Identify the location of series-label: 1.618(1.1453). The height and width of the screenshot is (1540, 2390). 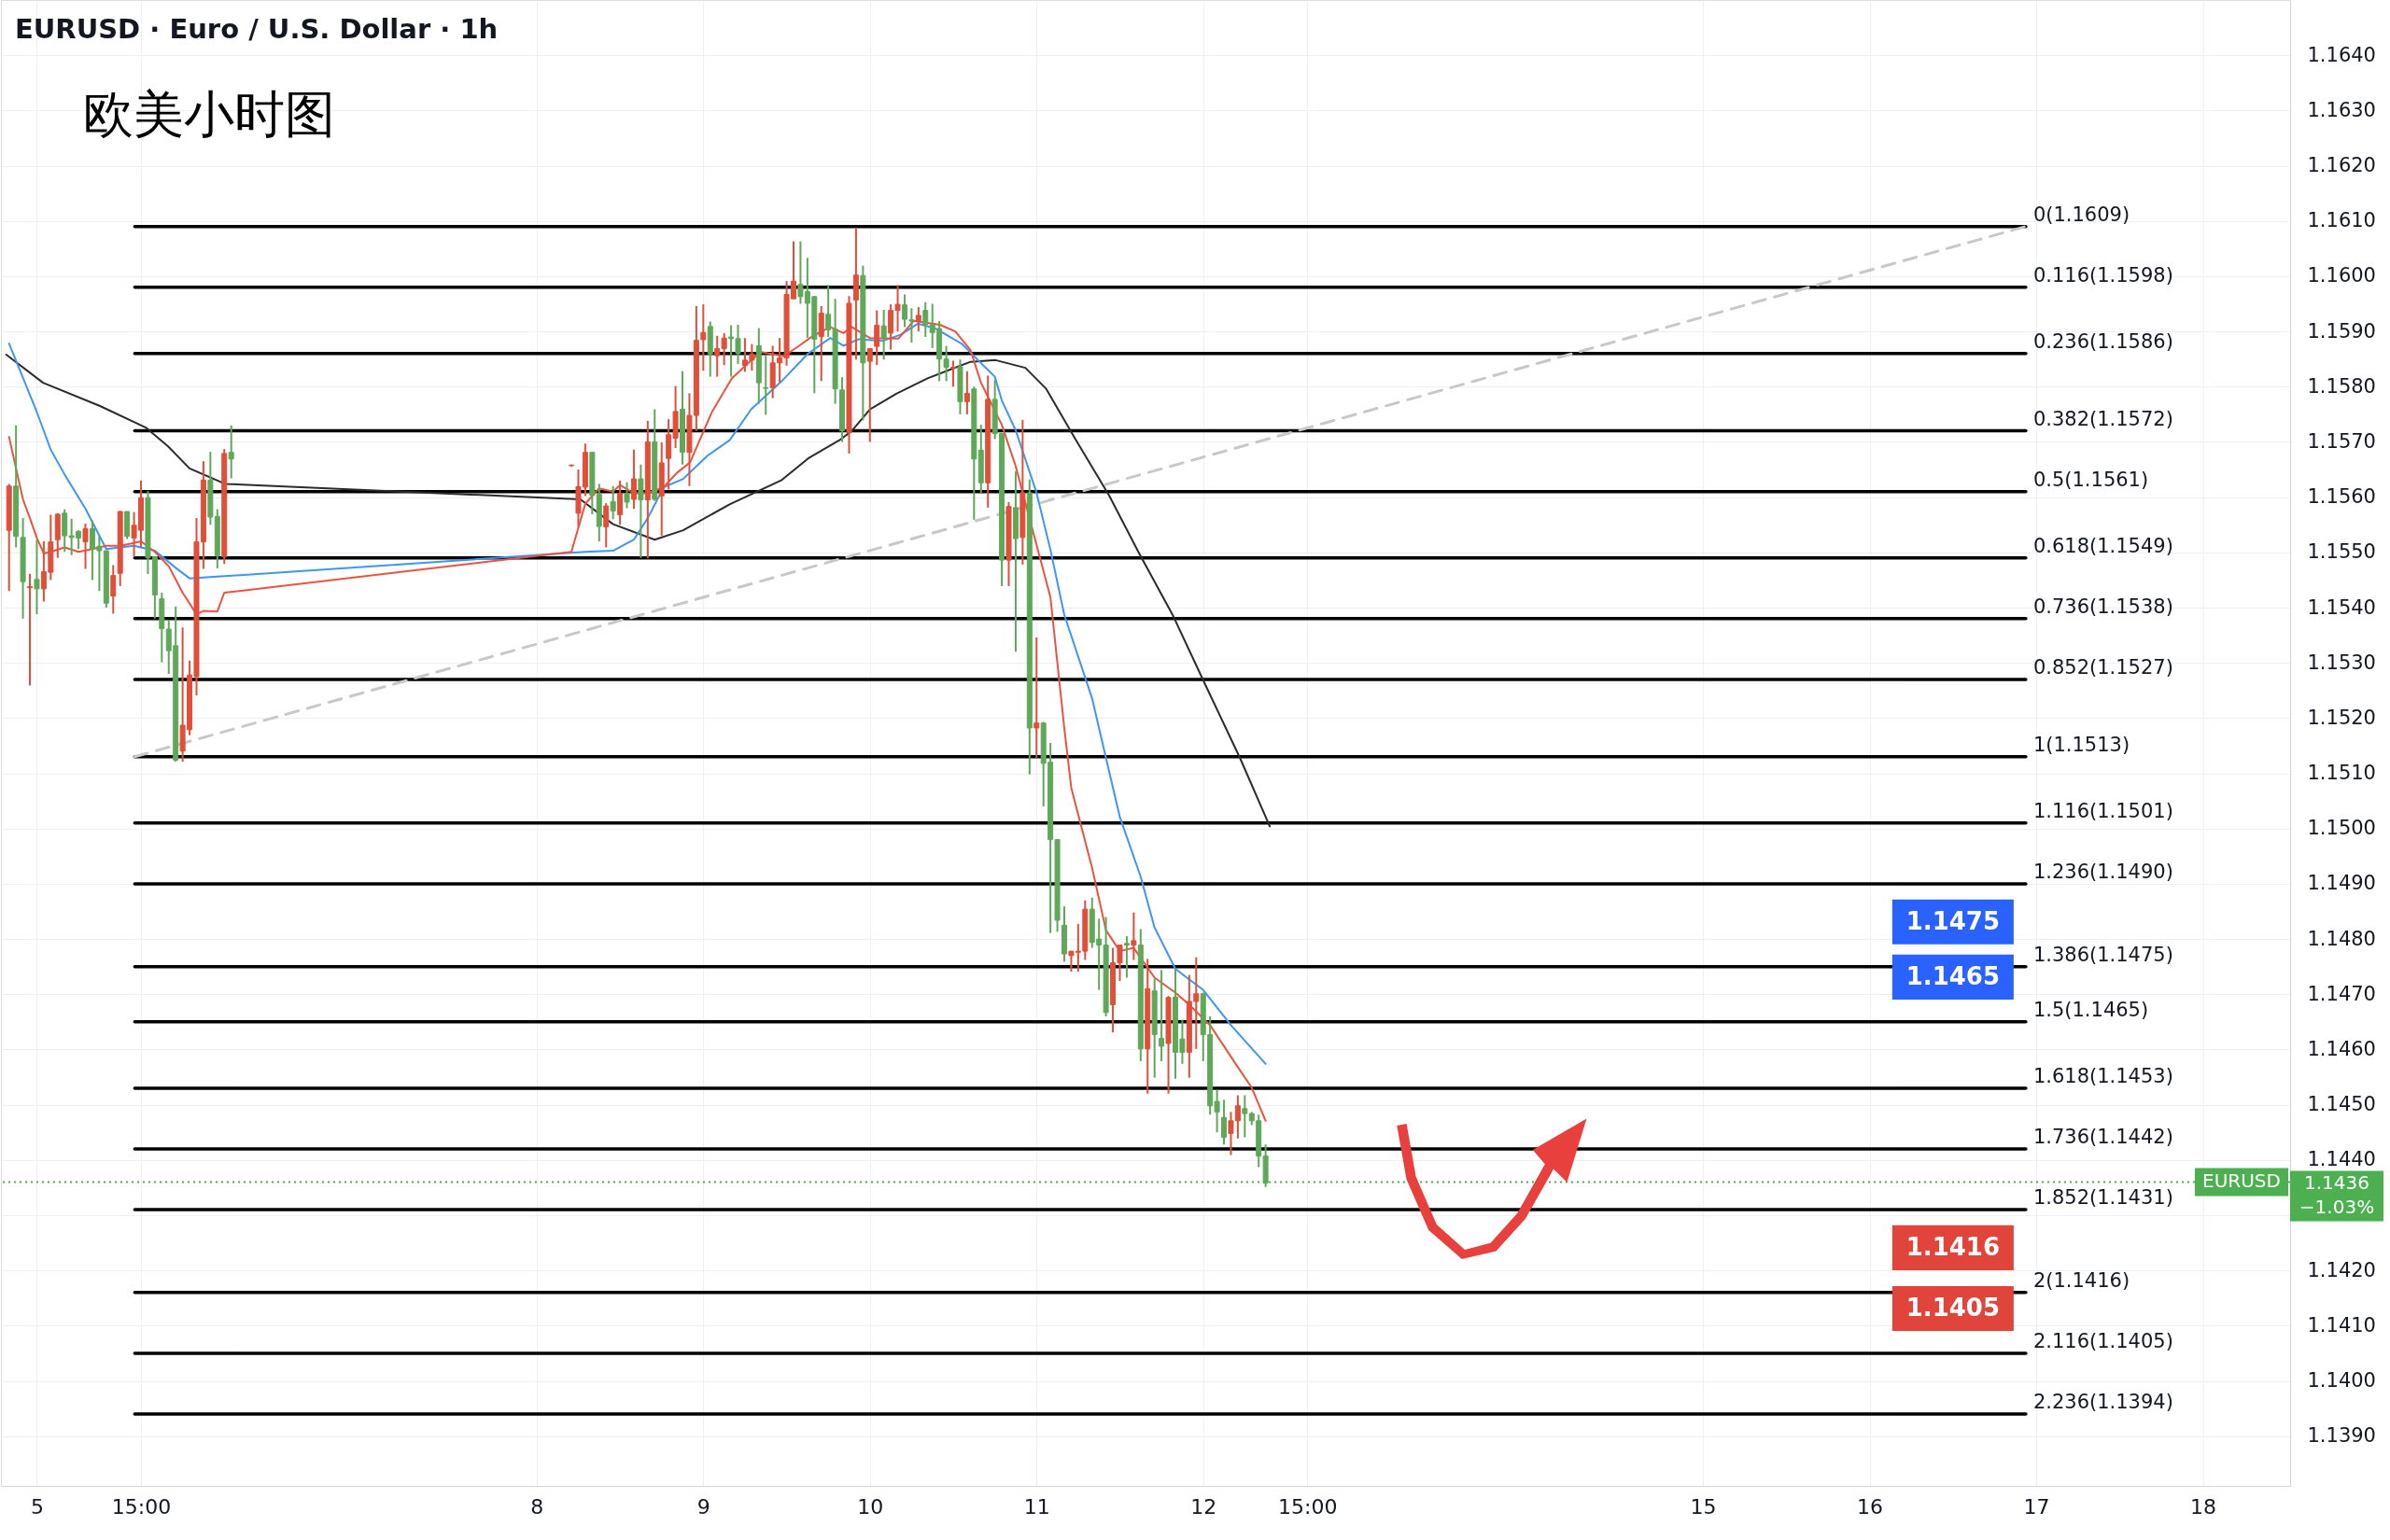
(2102, 1075).